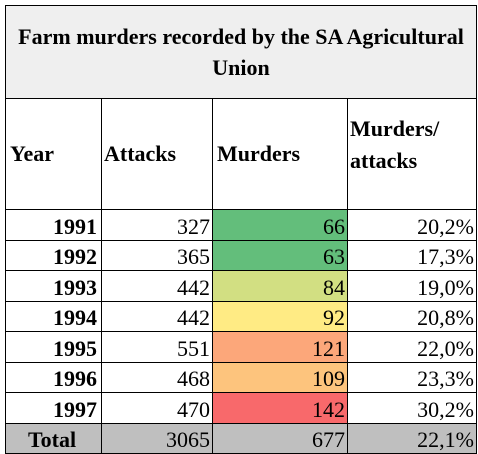 Image resolution: width=478 pixels, height=454 pixels. I want to click on cell-attacks: 470, so click(157, 408).